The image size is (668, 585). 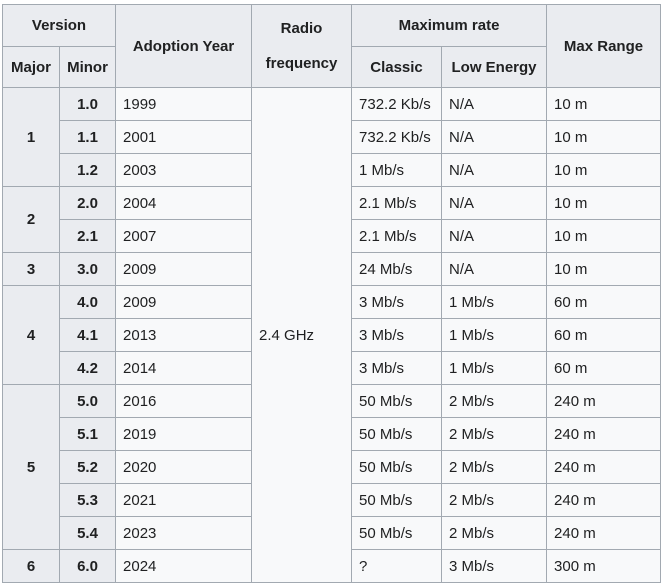 What do you see at coordinates (301, 63) in the screenshot?
I see `radio-frequency-header-line2: frequency` at bounding box center [301, 63].